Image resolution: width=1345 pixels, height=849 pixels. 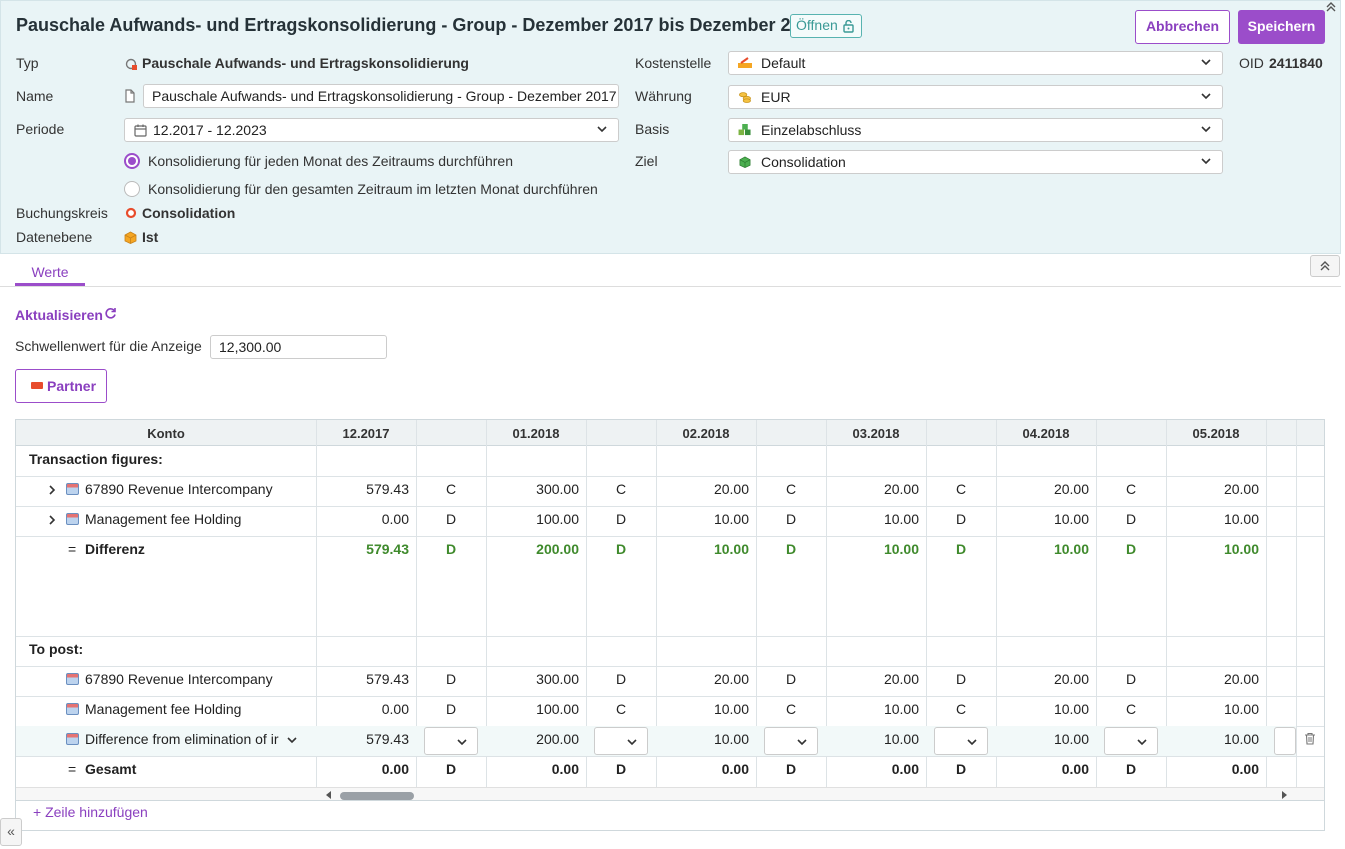 I want to click on col-12-2017: 12.2017, so click(x=366, y=433).